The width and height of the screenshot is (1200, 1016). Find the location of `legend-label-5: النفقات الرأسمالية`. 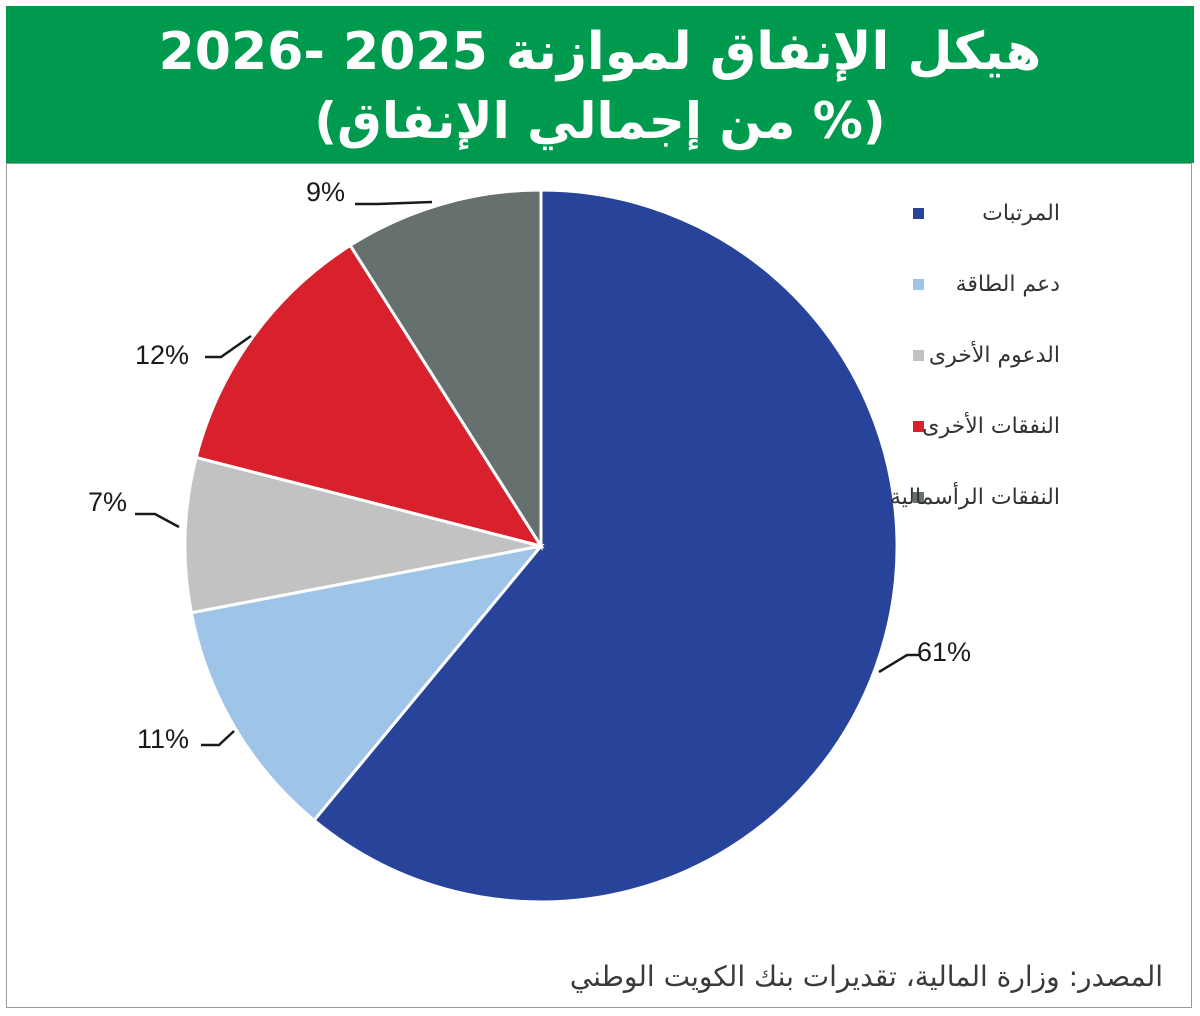

legend-label-5: النفقات الرأسمالية is located at coordinates (975, 496).